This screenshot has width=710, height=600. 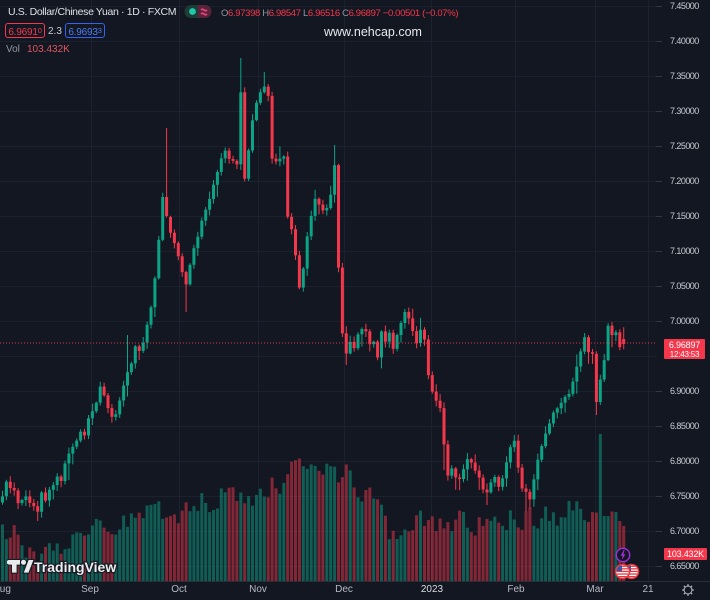 What do you see at coordinates (75, 567) in the screenshot?
I see `svg-text: TradingView` at bounding box center [75, 567].